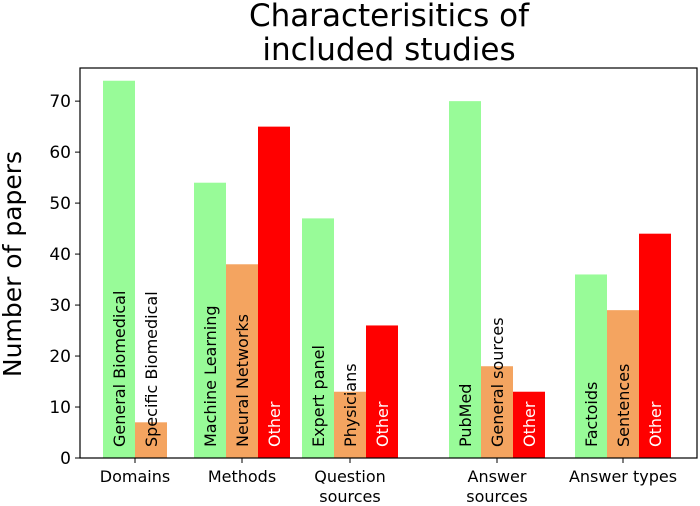  What do you see at coordinates (388, 50) in the screenshot?
I see `chart-title-line-2: included studies` at bounding box center [388, 50].